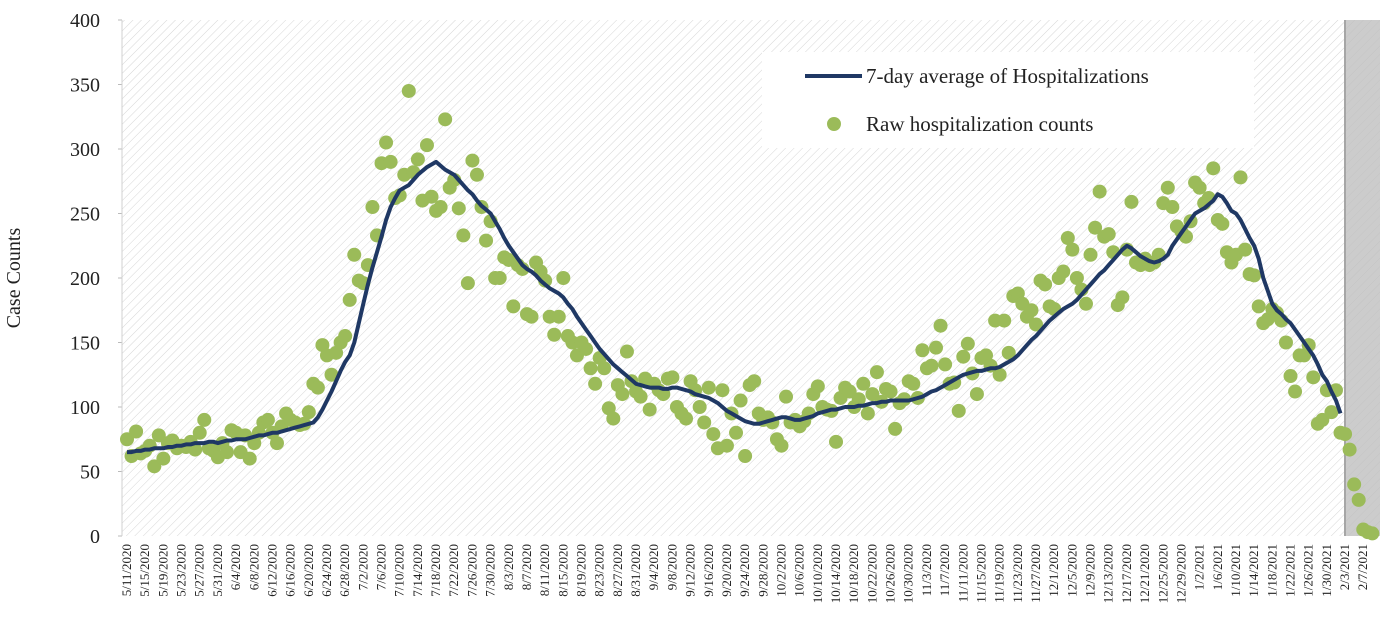  What do you see at coordinates (253, 567) in the screenshot?
I see `x-tick-label: 6/8/2020` at bounding box center [253, 567].